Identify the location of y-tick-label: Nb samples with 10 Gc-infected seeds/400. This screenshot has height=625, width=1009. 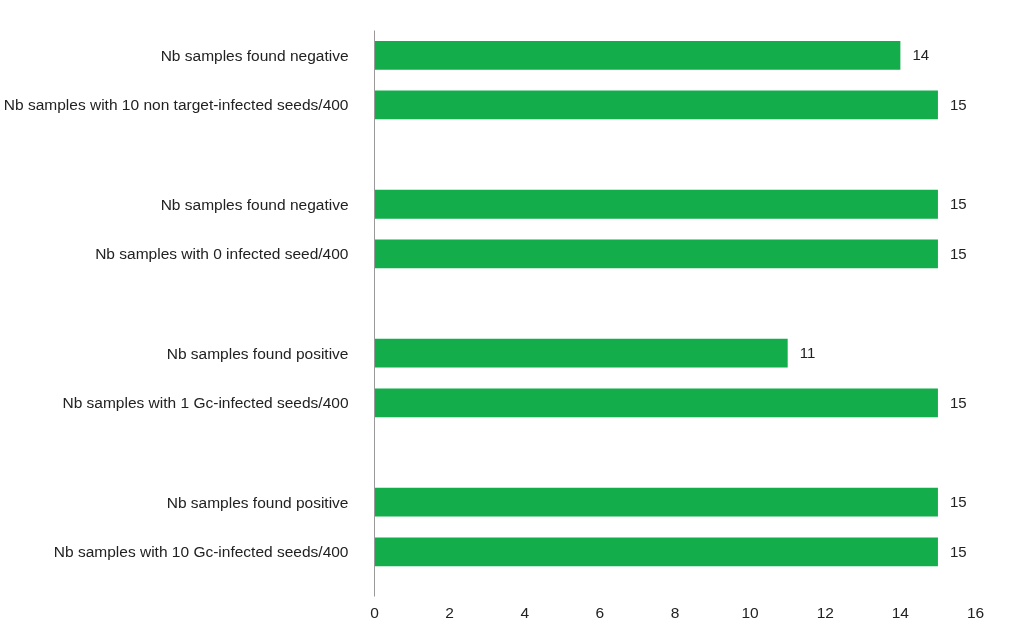
(201, 552).